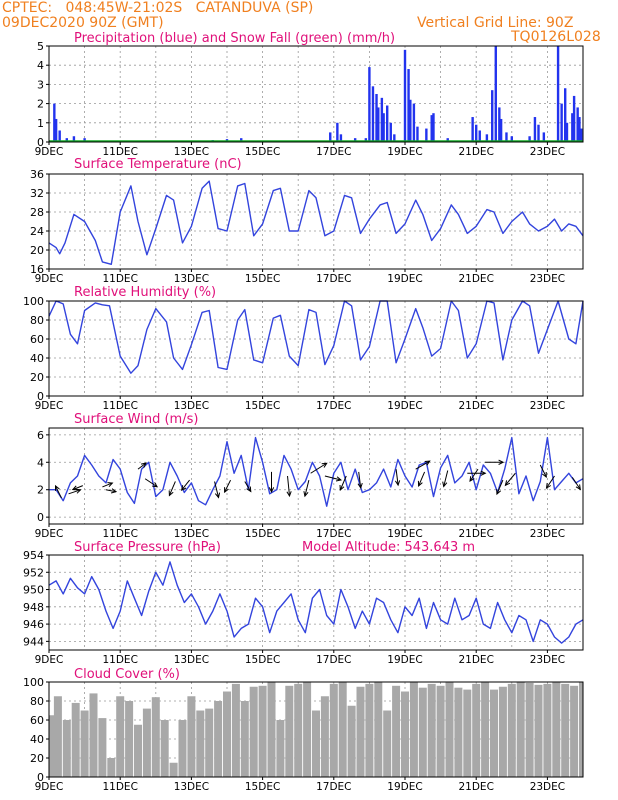  What do you see at coordinates (388, 547) in the screenshot?
I see `model-altitude-label: Model Altitude: 543.643 m` at bounding box center [388, 547].